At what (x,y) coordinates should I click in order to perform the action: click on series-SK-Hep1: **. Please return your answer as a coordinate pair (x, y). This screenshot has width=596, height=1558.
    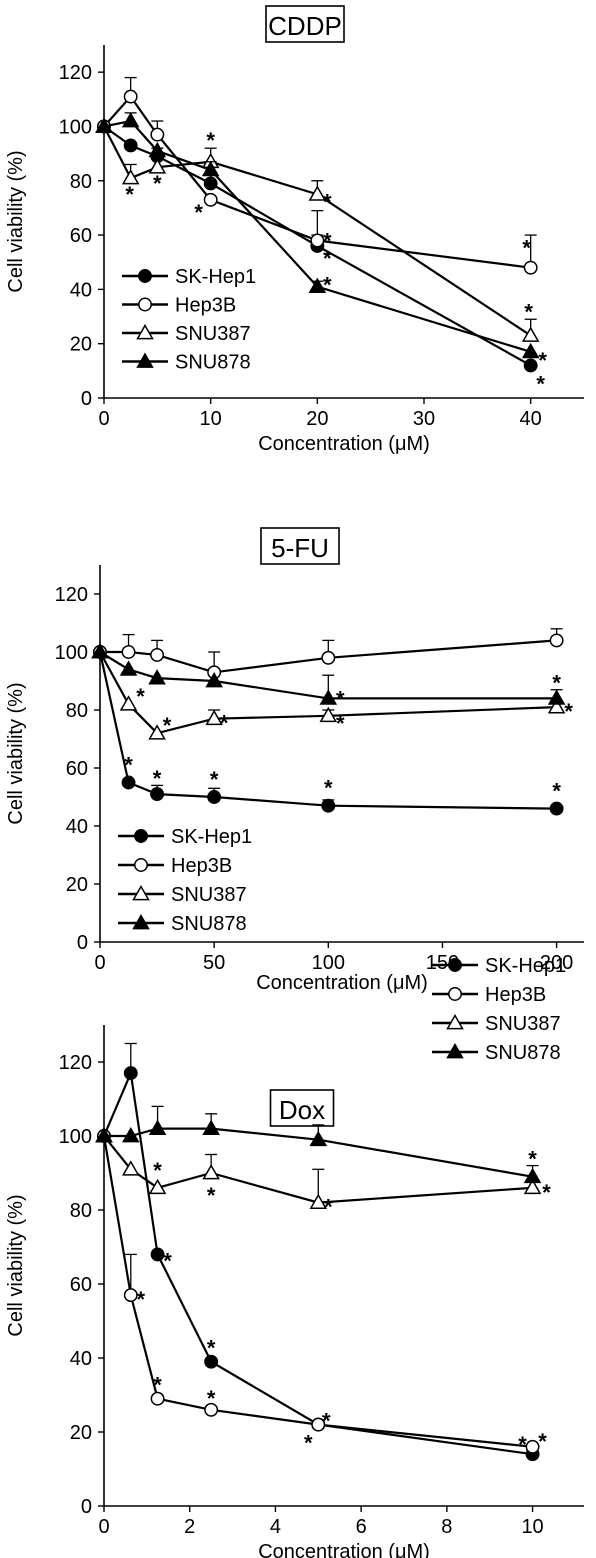
    Looking at the image, I should click on (321, 257).